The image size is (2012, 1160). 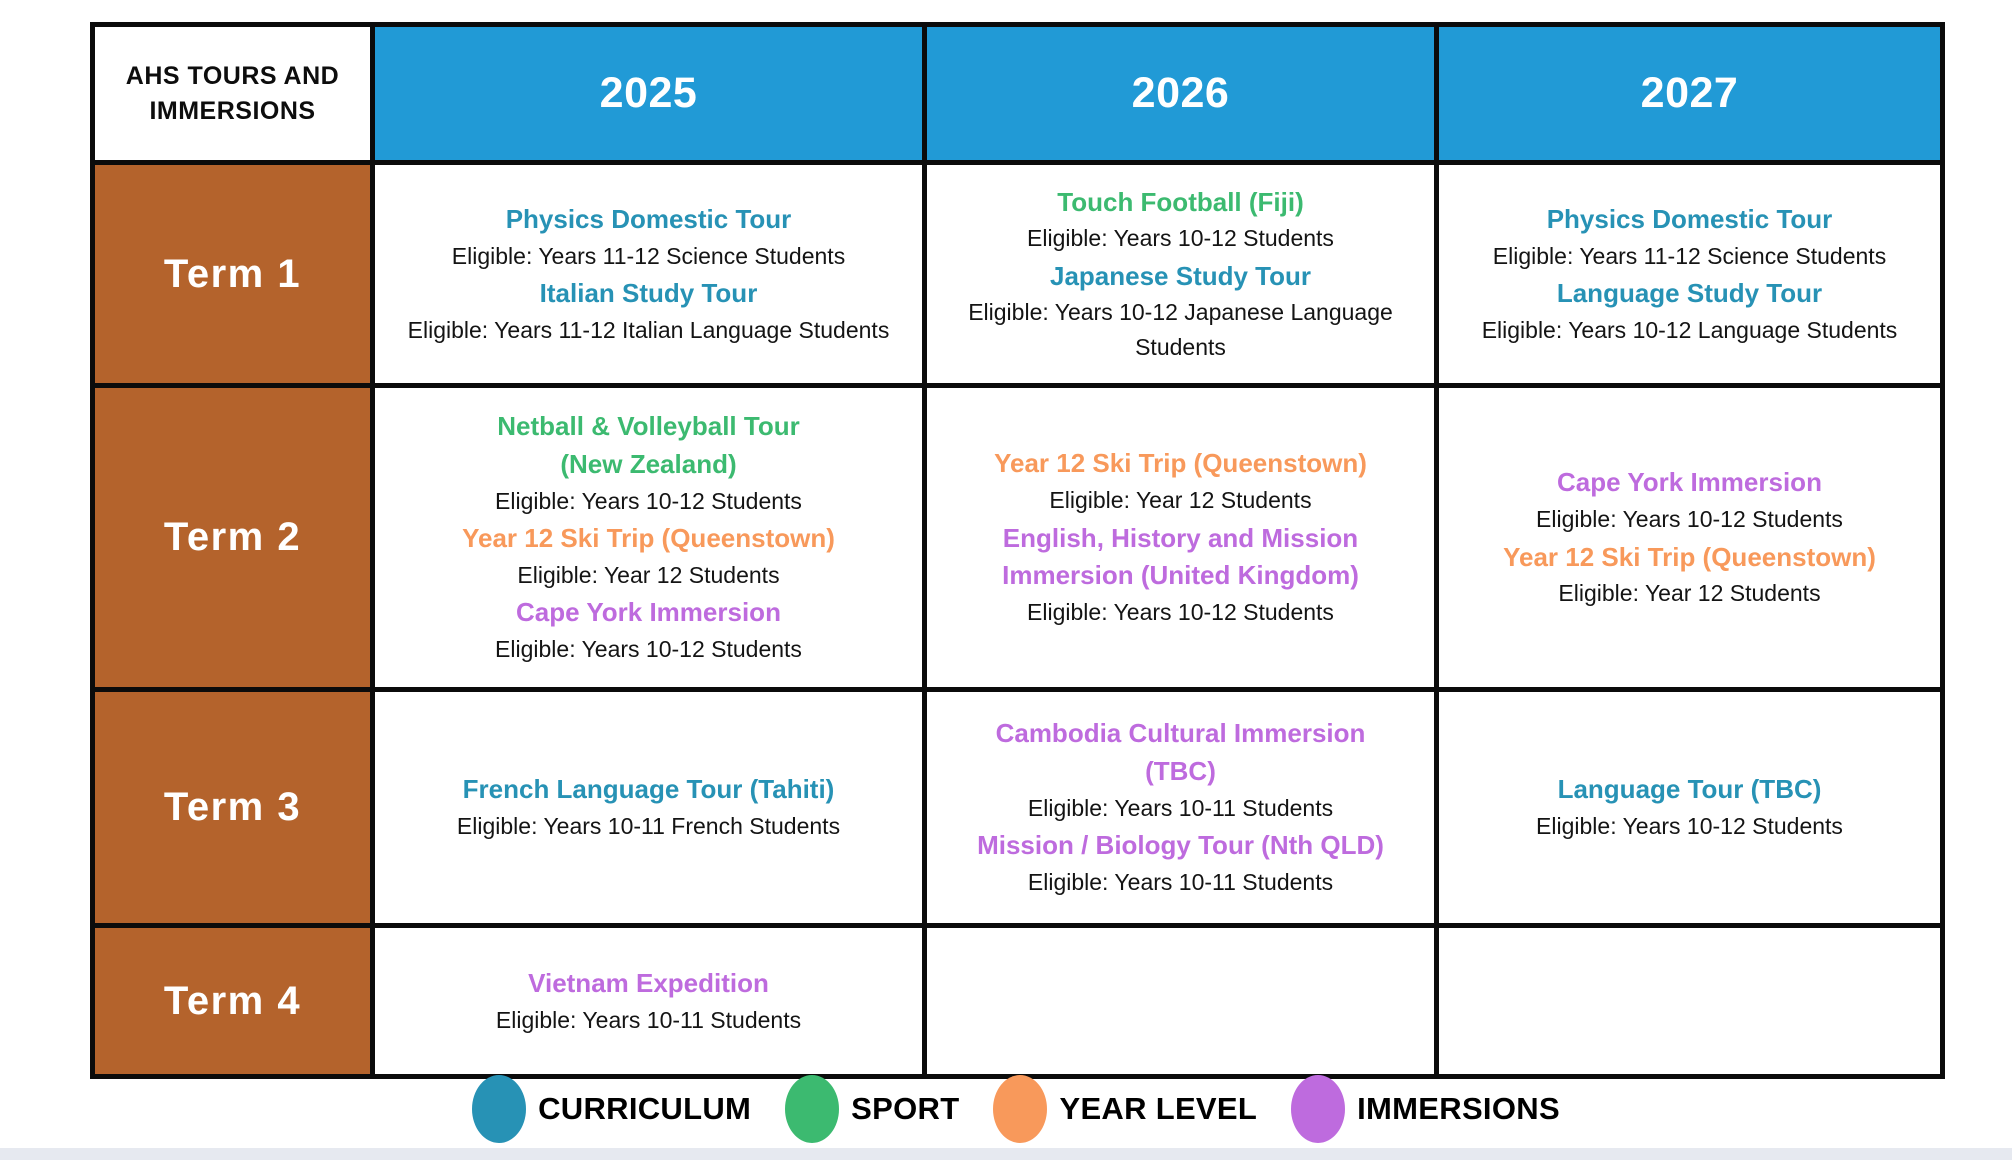 I want to click on immersions-color-dot-icon, so click(x=1318, y=1109).